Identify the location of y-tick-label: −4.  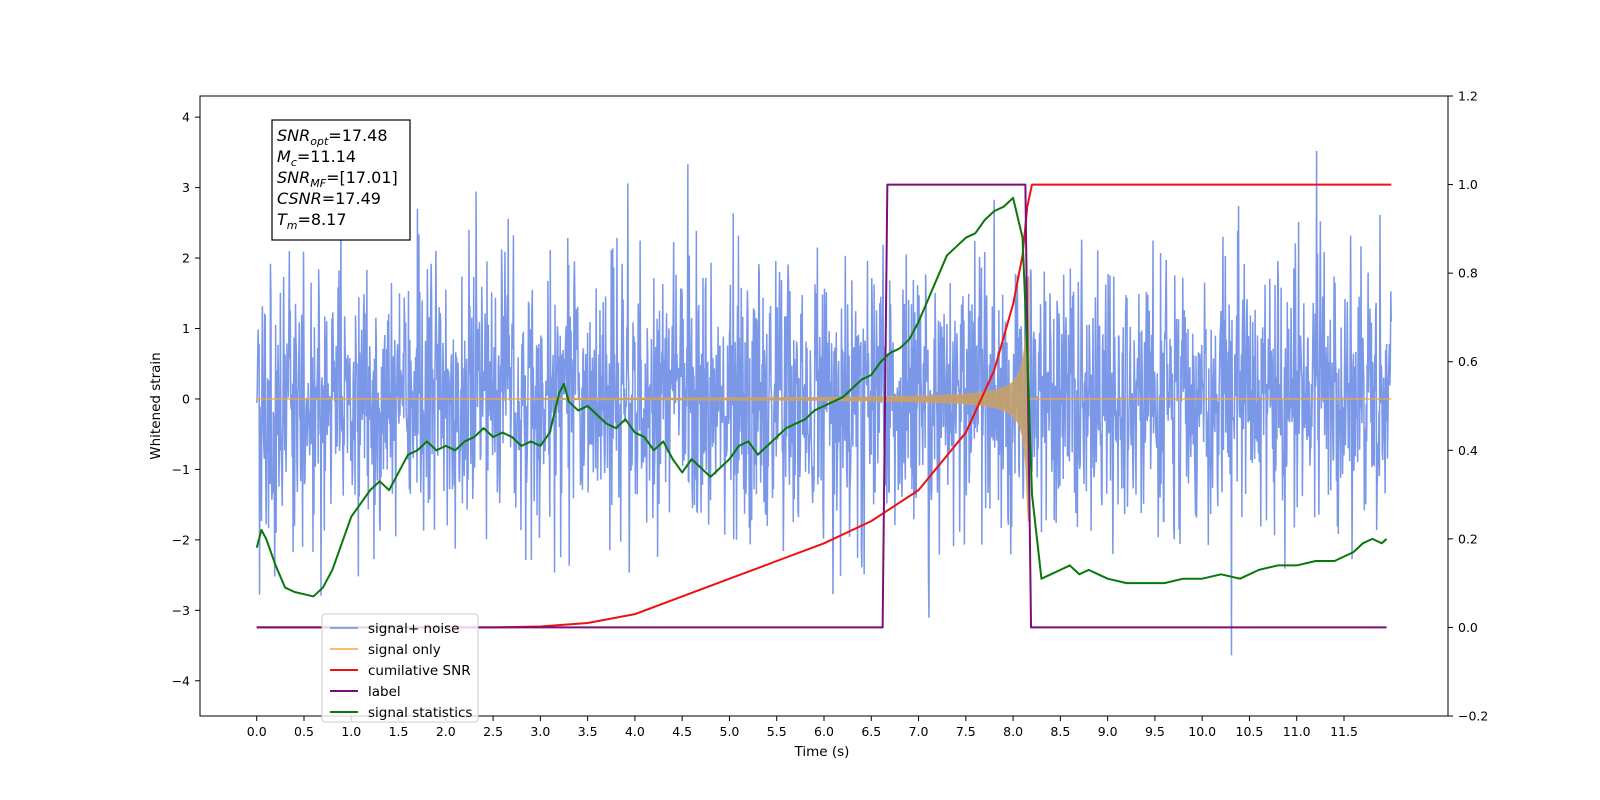
(181, 680).